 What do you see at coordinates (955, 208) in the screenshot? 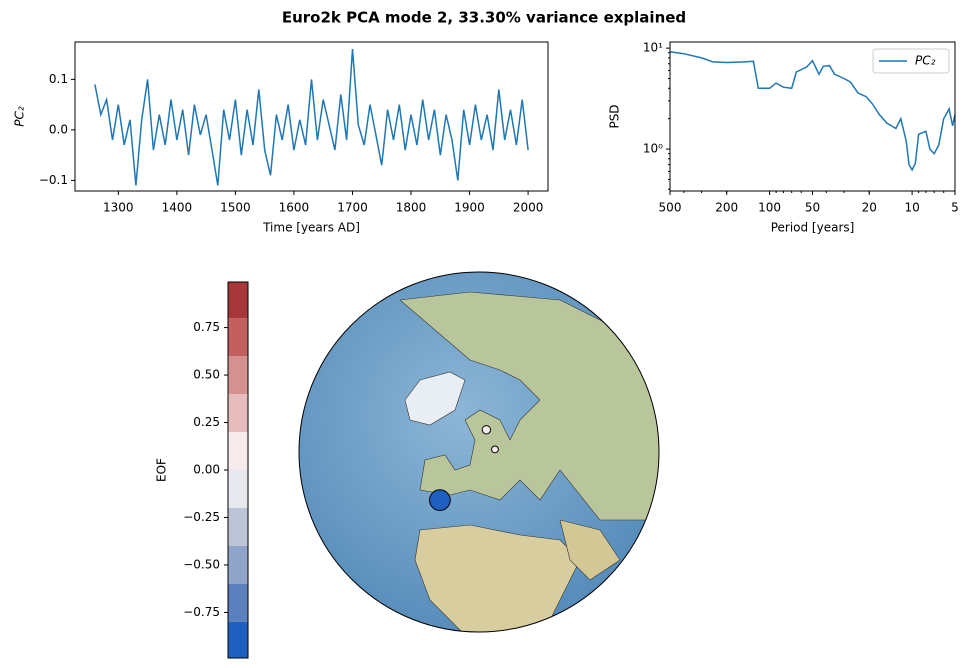
I see `x-tick-label: 5` at bounding box center [955, 208].